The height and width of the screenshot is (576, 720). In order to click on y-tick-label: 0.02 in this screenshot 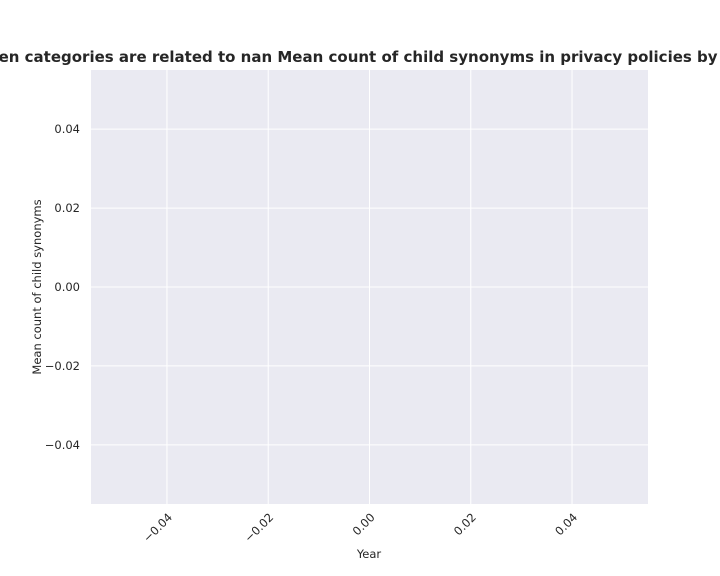, I will do `click(67, 208)`.